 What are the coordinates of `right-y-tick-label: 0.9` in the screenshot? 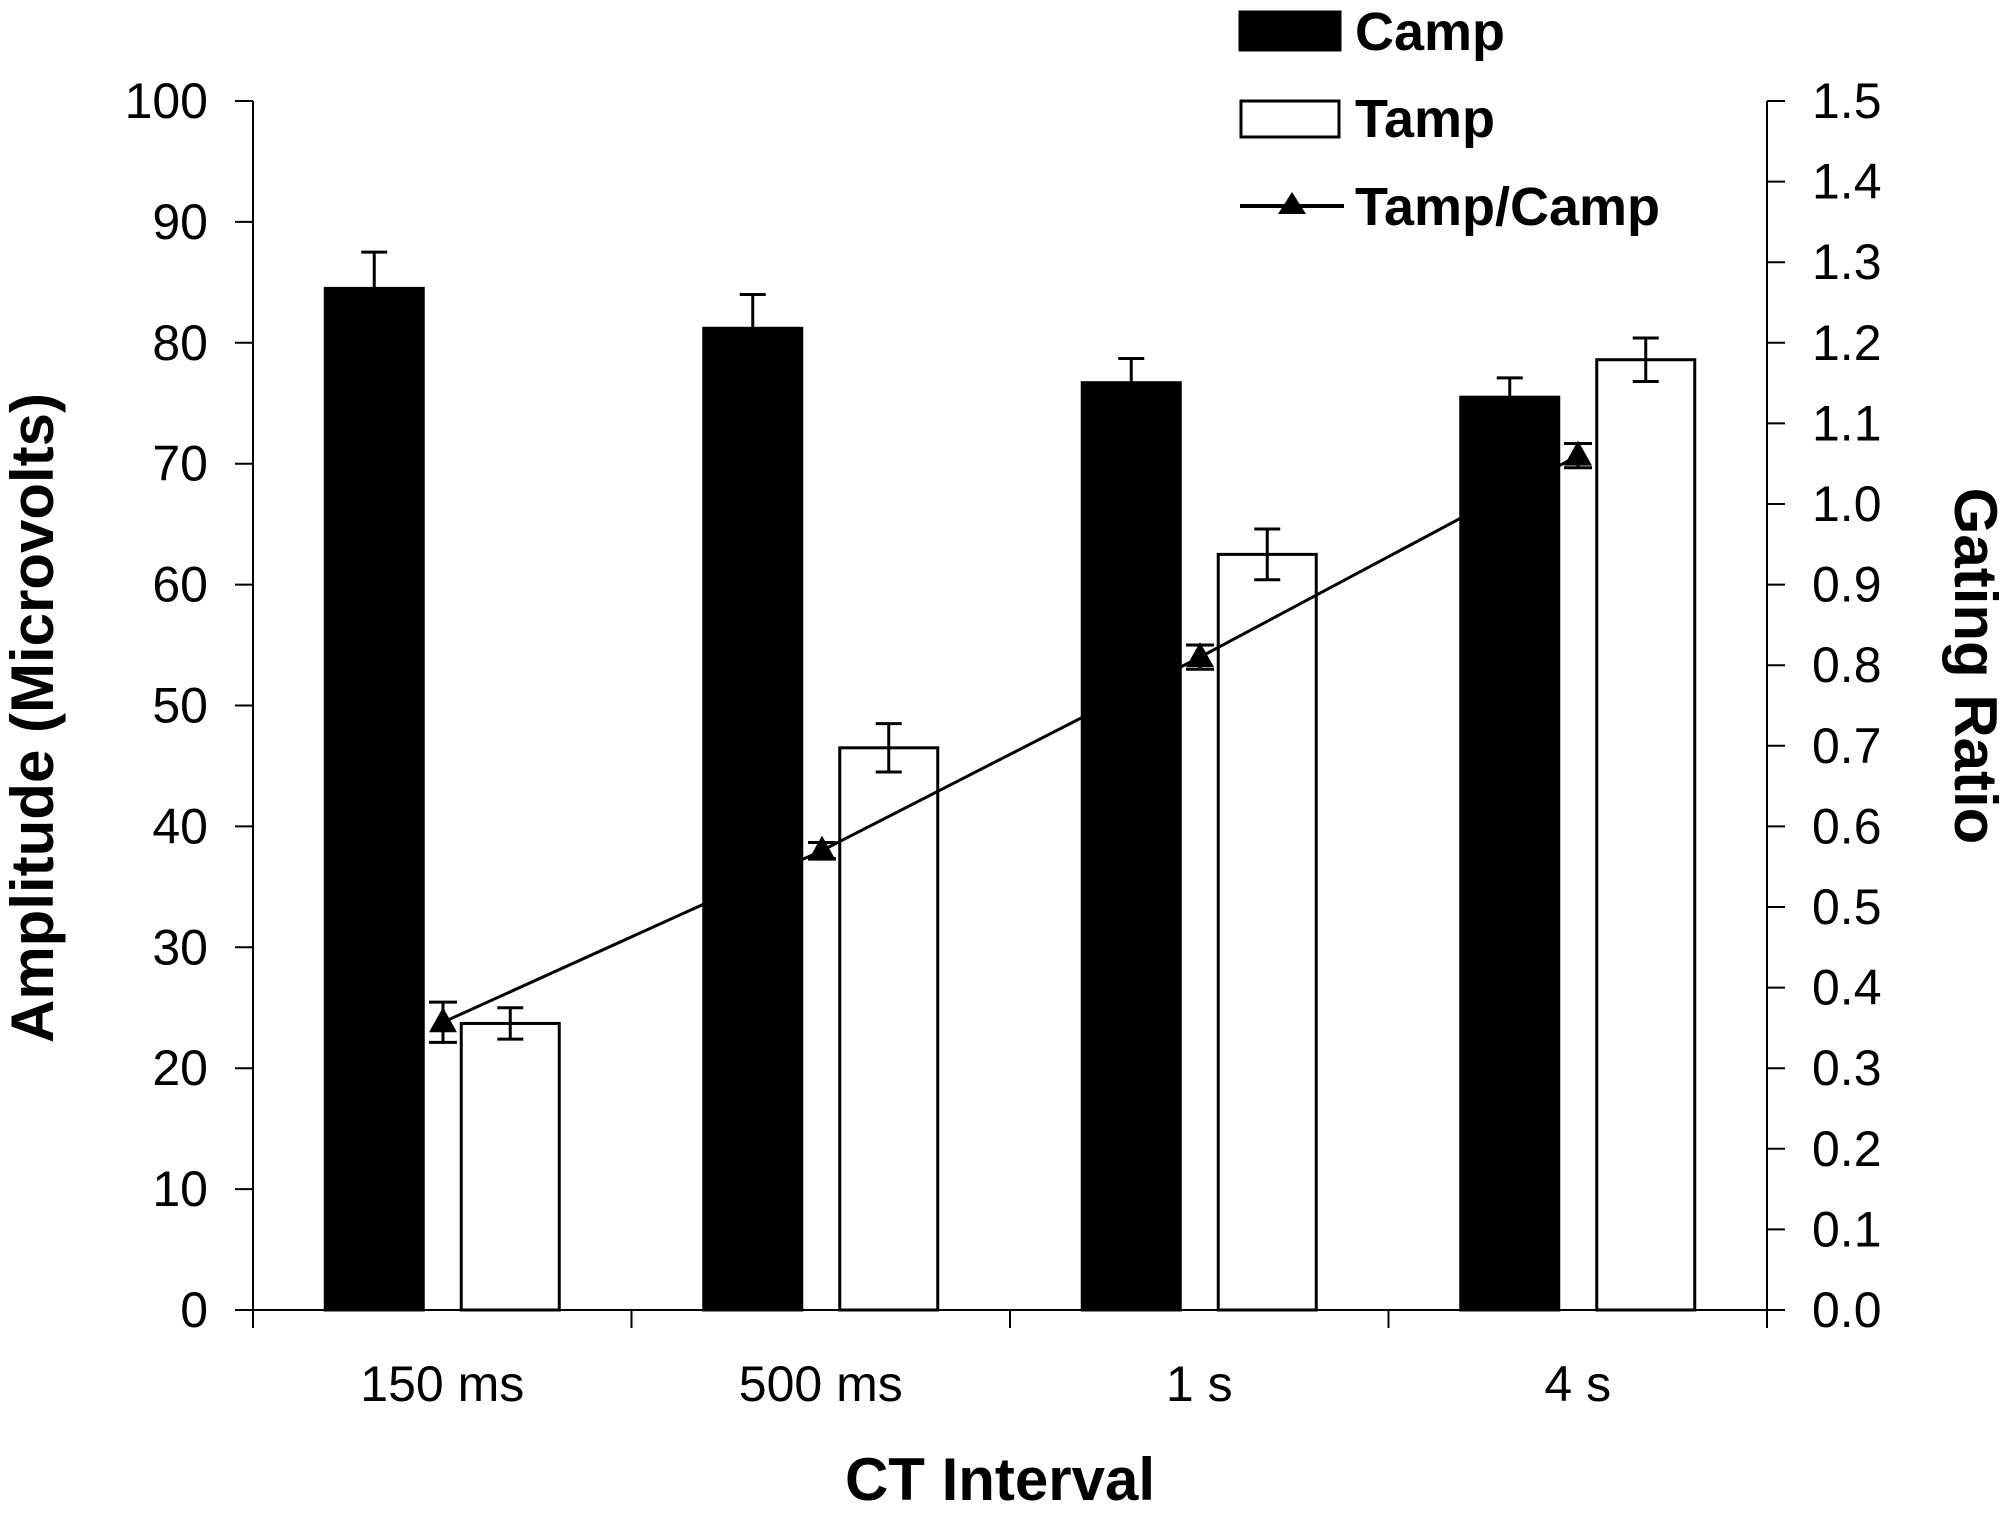 It's located at (1847, 585).